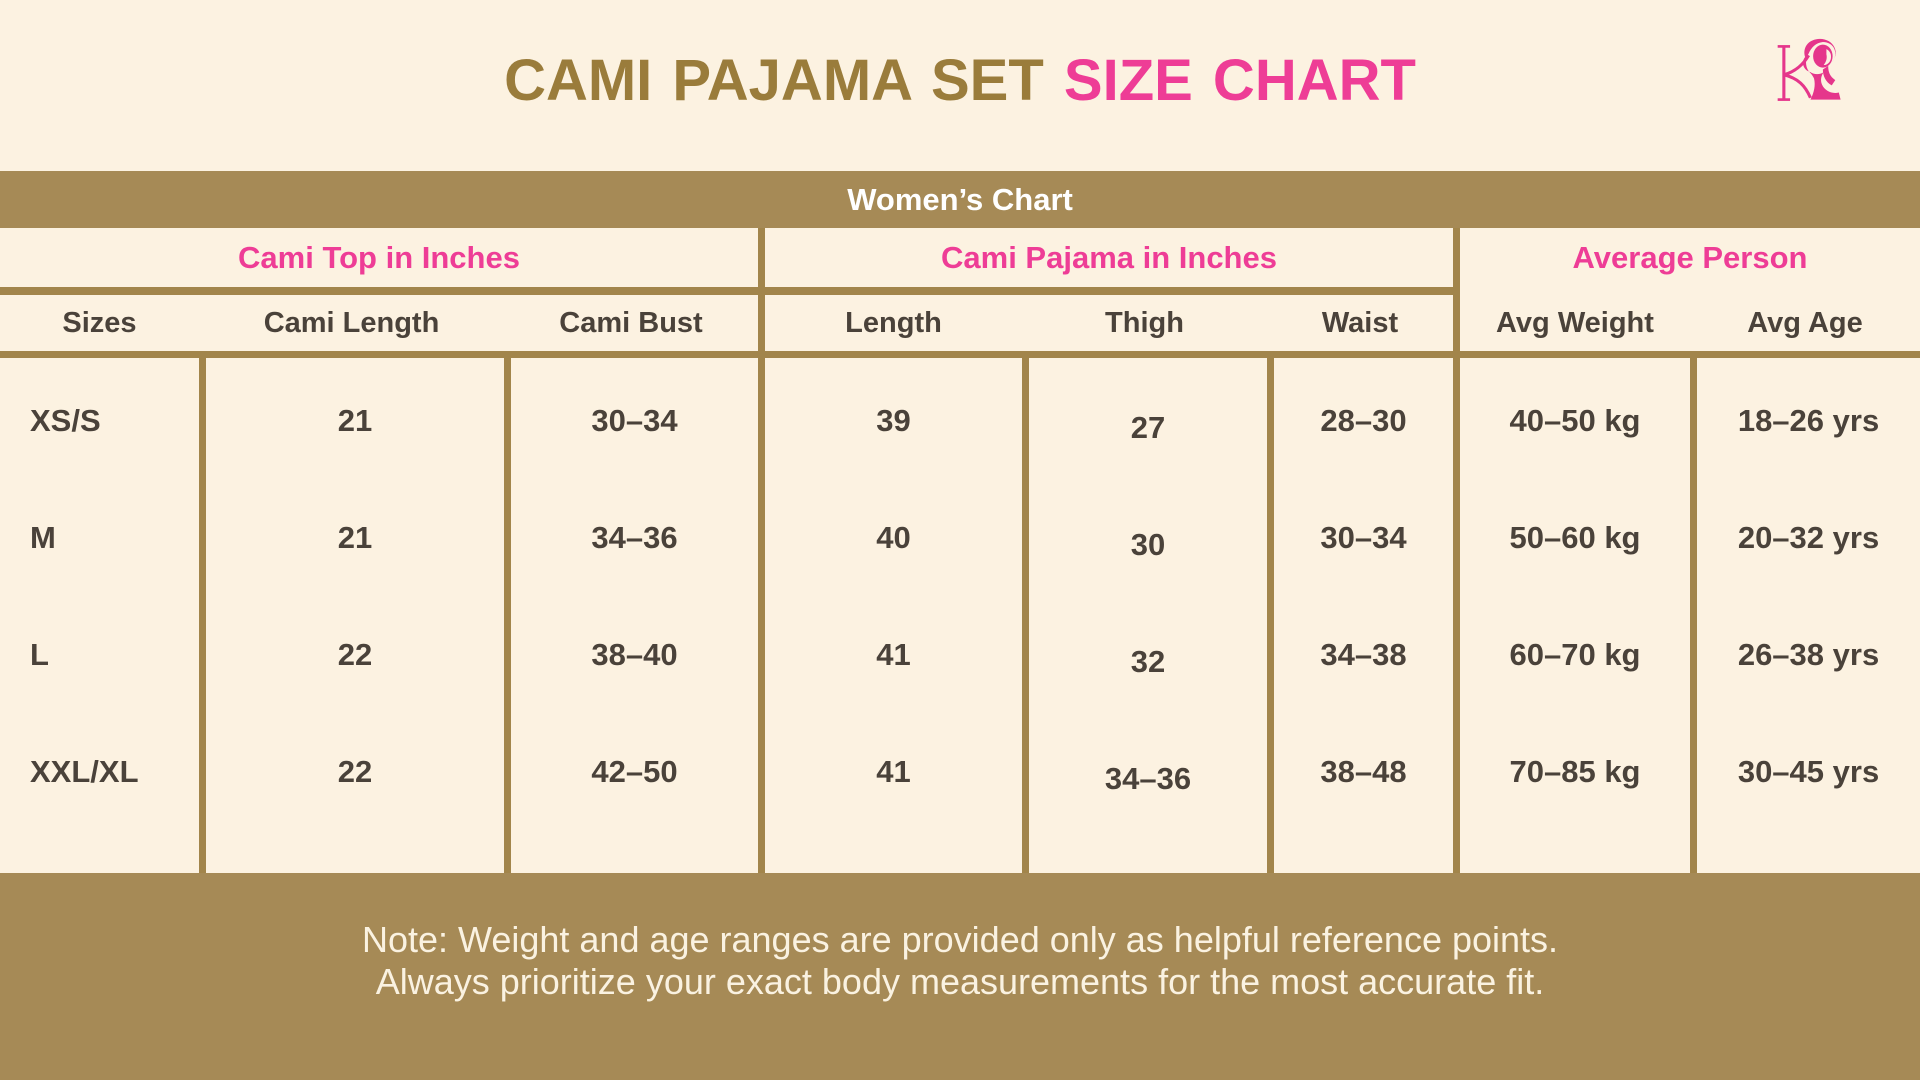  I want to click on cell-waist: 34–38, so click(1360, 650).